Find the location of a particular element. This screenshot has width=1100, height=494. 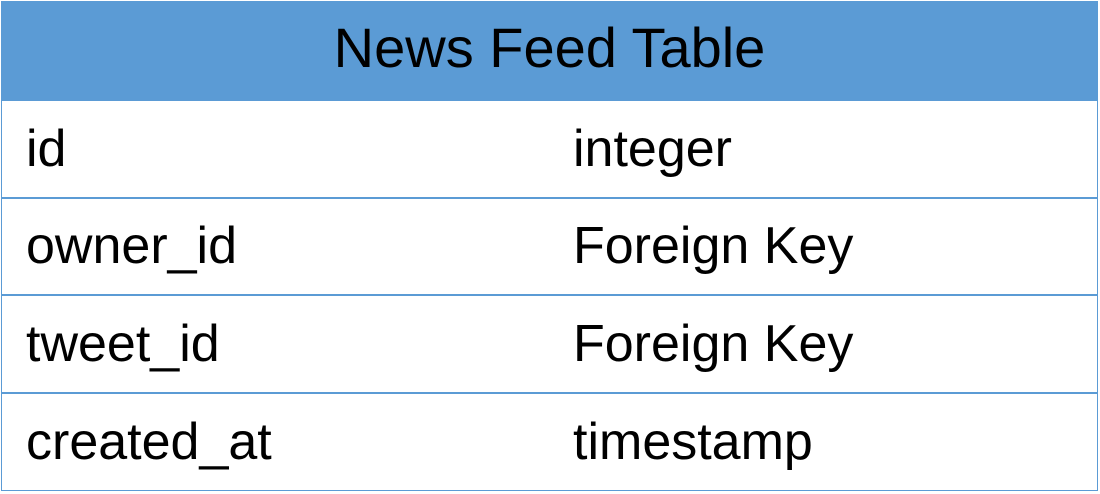

field-type: timestamp is located at coordinates (693, 442).